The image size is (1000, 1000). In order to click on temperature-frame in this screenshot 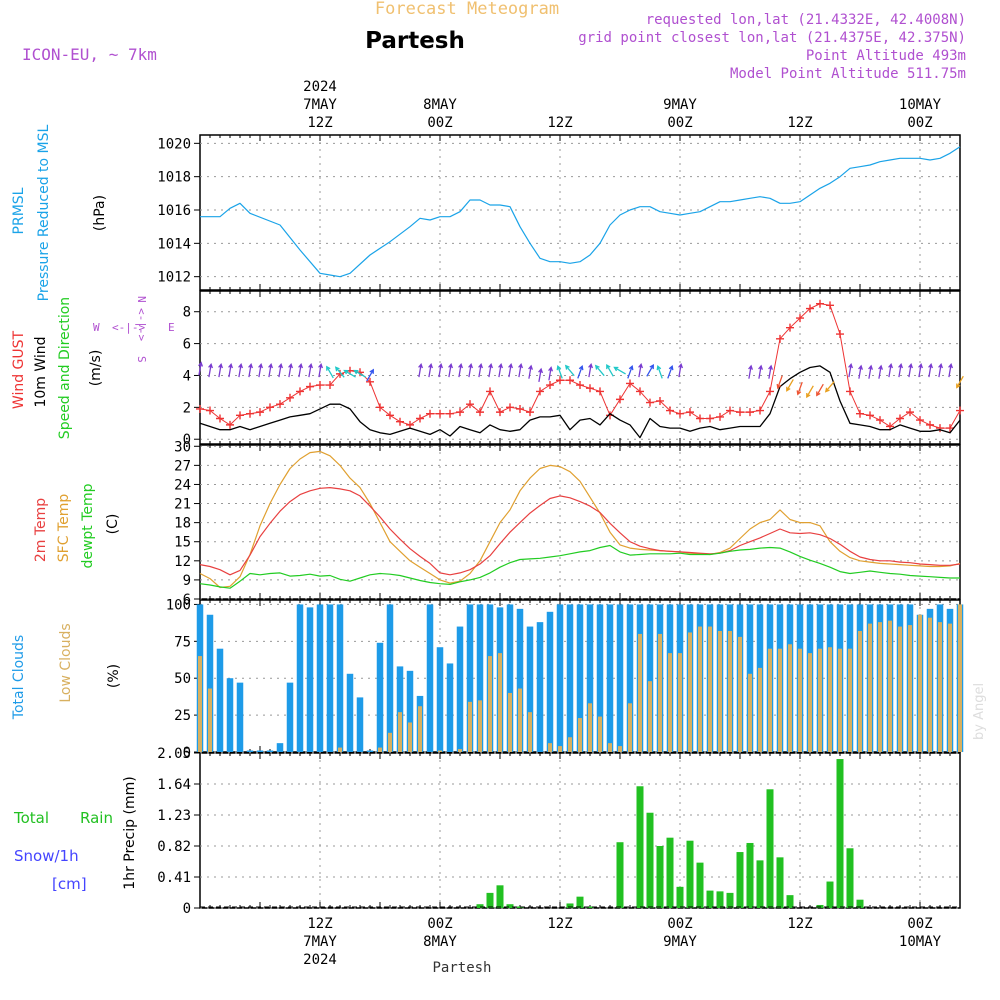, I will do `click(580, 522)`.